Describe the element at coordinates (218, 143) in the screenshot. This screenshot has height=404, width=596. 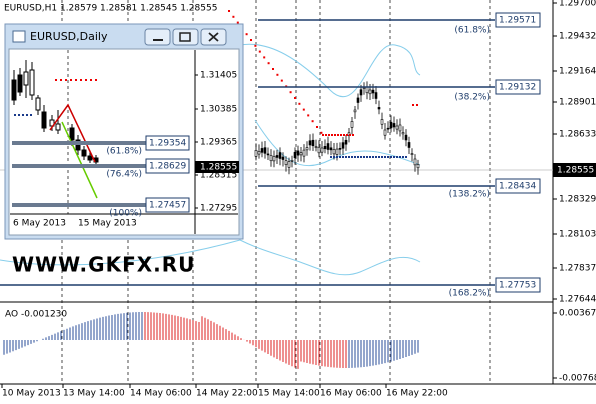
I see `inset-price-label: 1.29365` at that location.